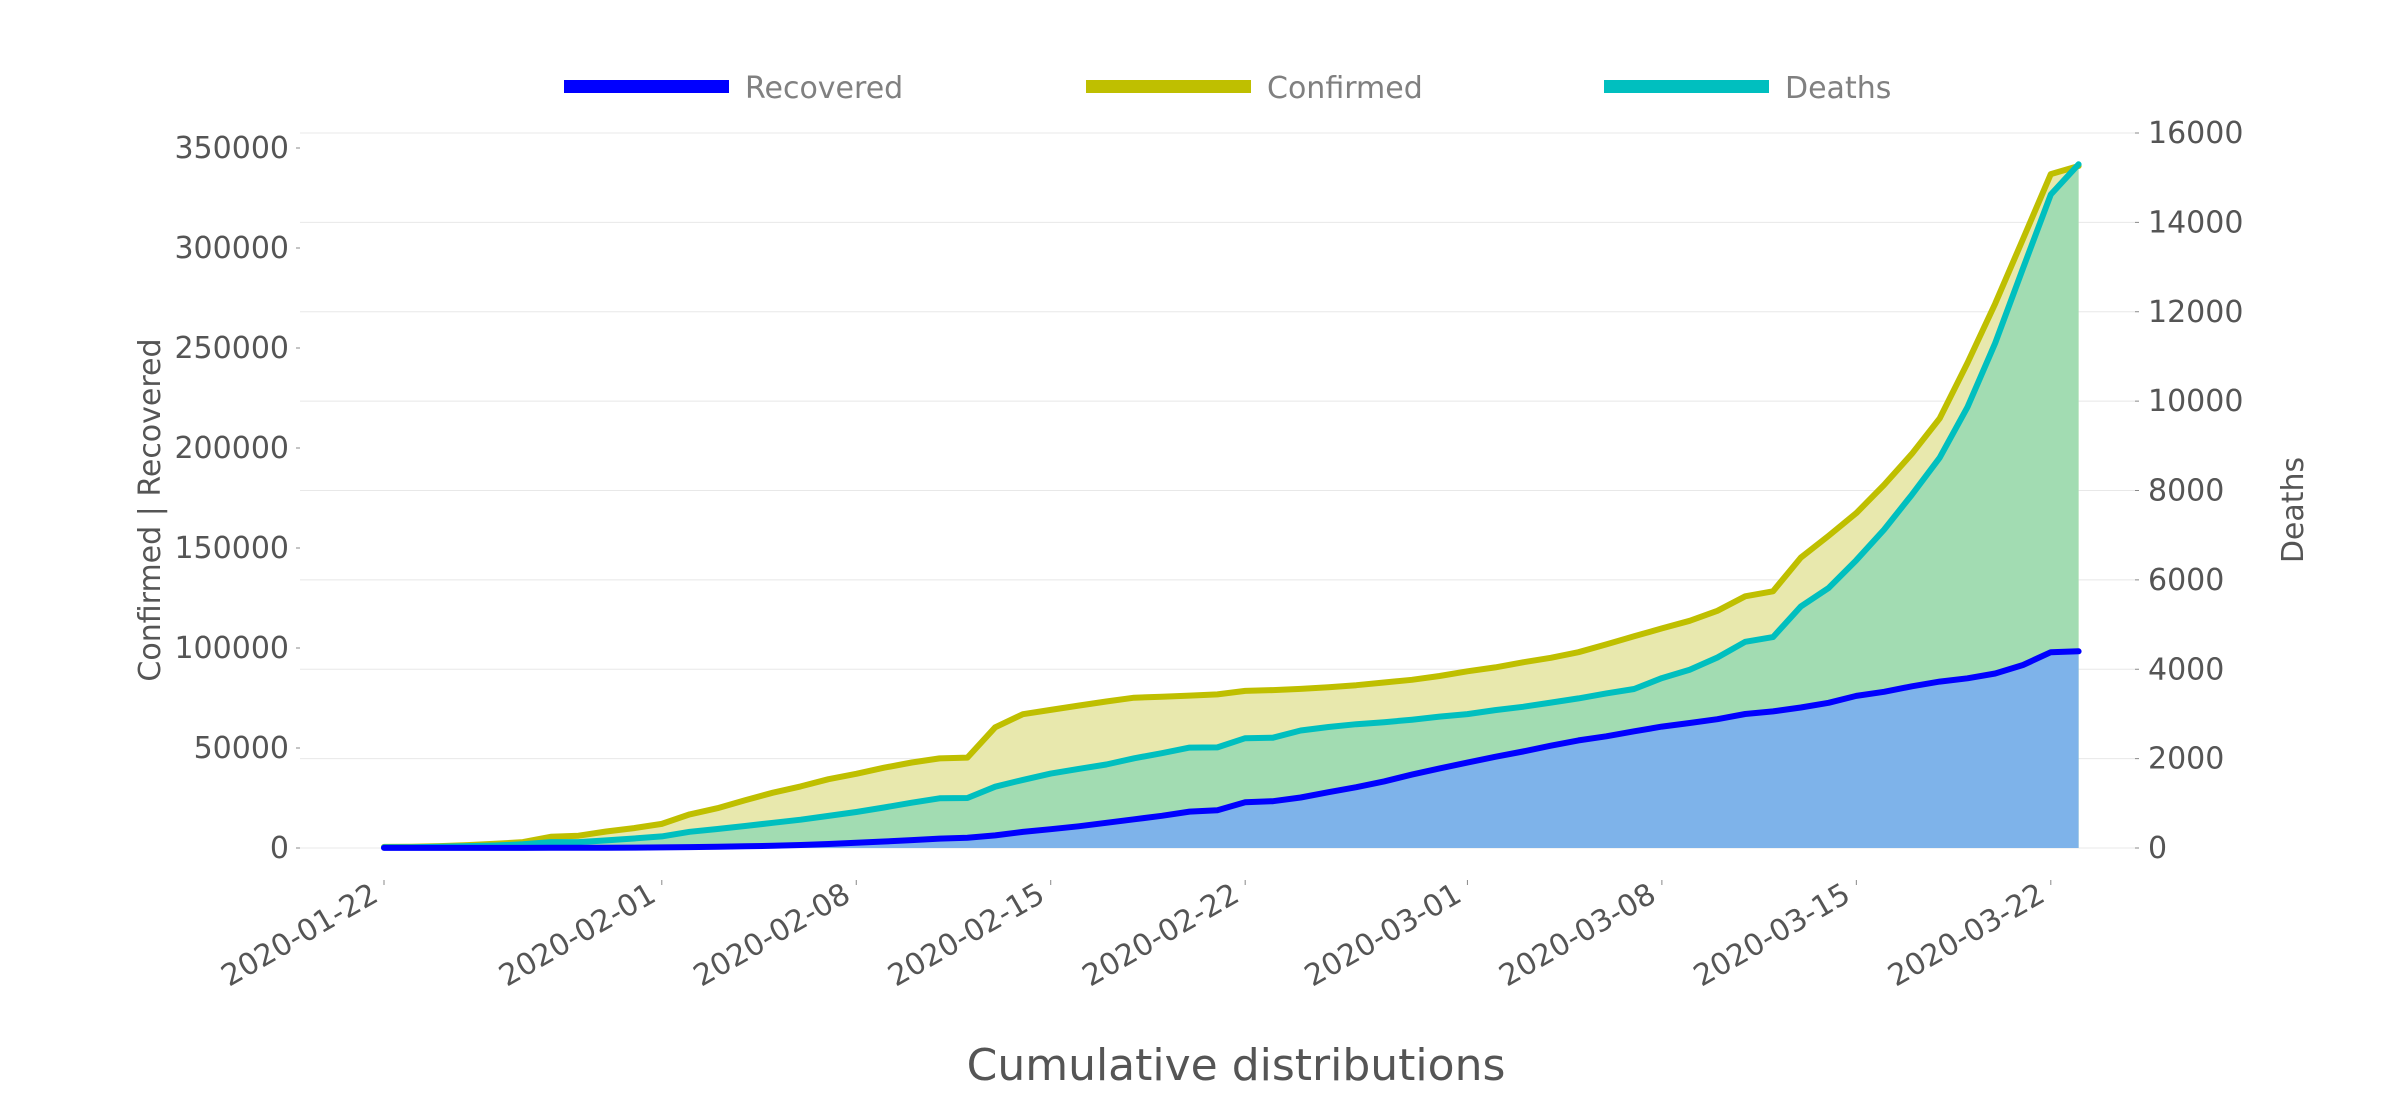  I want to click on legend-label-deaths: Deaths, so click(1838, 88).